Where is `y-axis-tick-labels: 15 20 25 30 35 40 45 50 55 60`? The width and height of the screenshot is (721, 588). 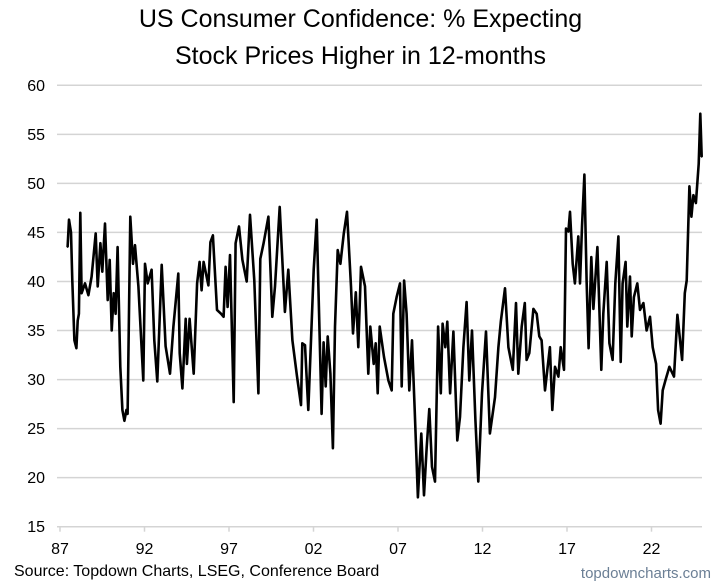
y-axis-tick-labels: 15 20 25 30 35 40 45 50 55 60 is located at coordinates (36, 307).